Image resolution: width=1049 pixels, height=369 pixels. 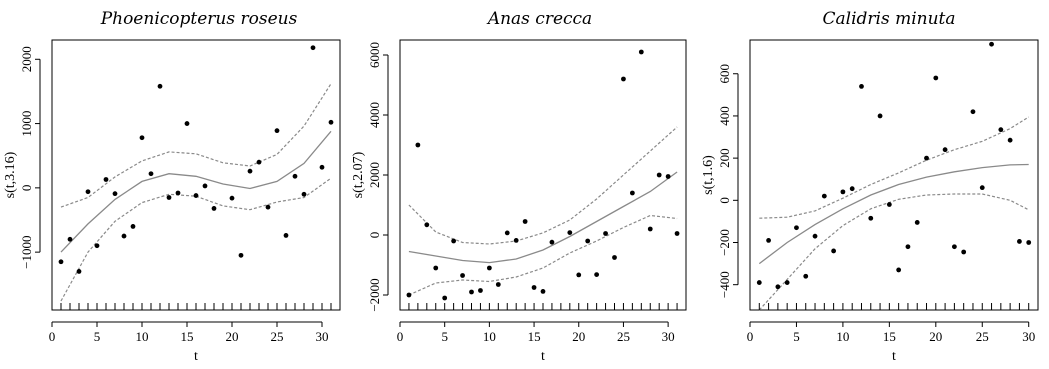 What do you see at coordinates (543, 255) in the screenshot?
I see `lower-confidence-band` at bounding box center [543, 255].